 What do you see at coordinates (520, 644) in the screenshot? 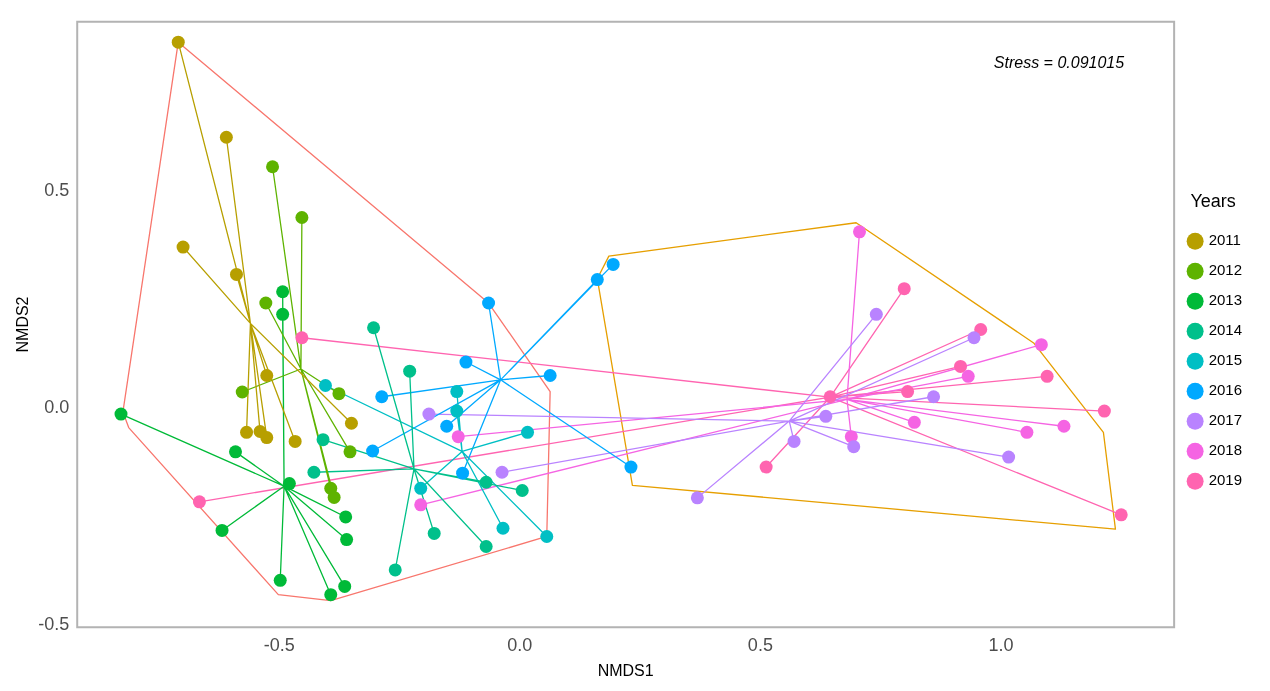
I see `x-tick-label: 0.0` at bounding box center [520, 644].